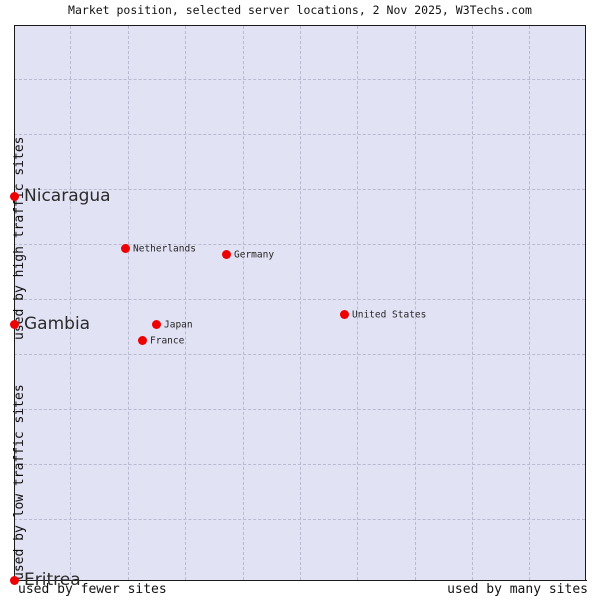 This screenshot has width=600, height=600. Describe the element at coordinates (517, 589) in the screenshot. I see `x-axis-label-right: used by many sites` at that location.